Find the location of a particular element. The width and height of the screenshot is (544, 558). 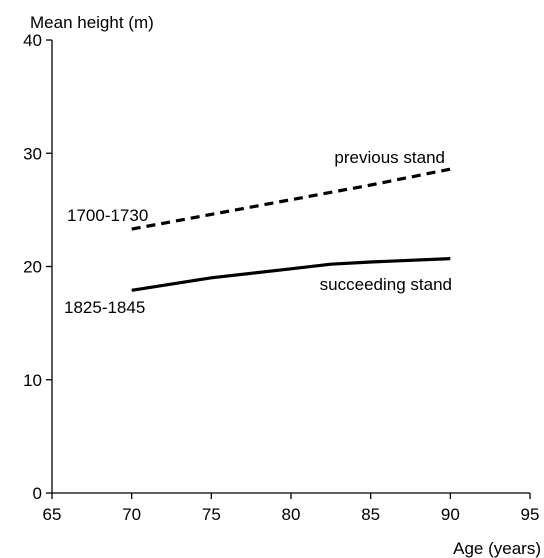

series-group is located at coordinates (291, 229).